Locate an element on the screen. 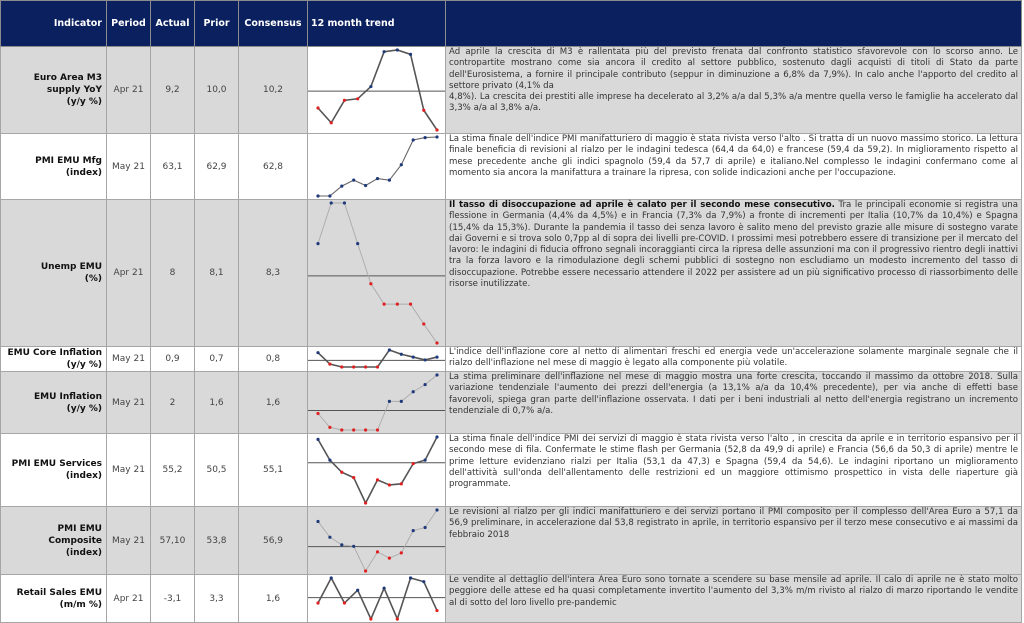  indicator-title: EMU Inflation is located at coordinates (67, 396).